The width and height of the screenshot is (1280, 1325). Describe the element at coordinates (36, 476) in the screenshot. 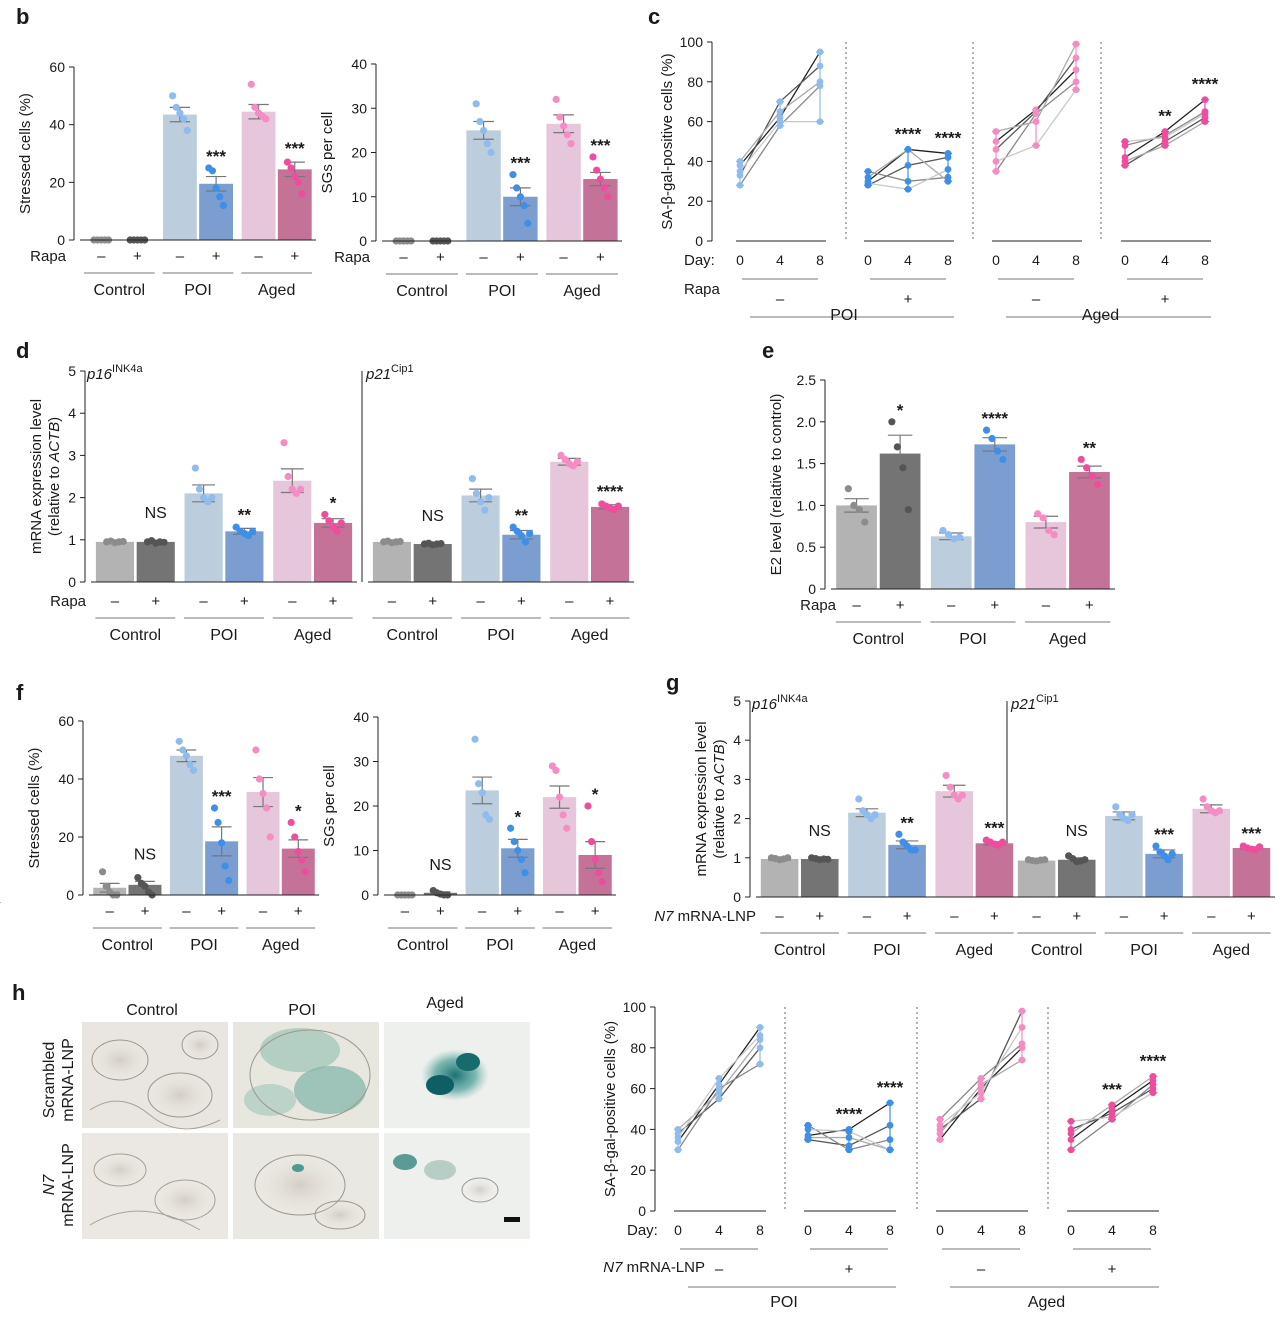

I see `d-ylabel: mRNA expression level` at that location.